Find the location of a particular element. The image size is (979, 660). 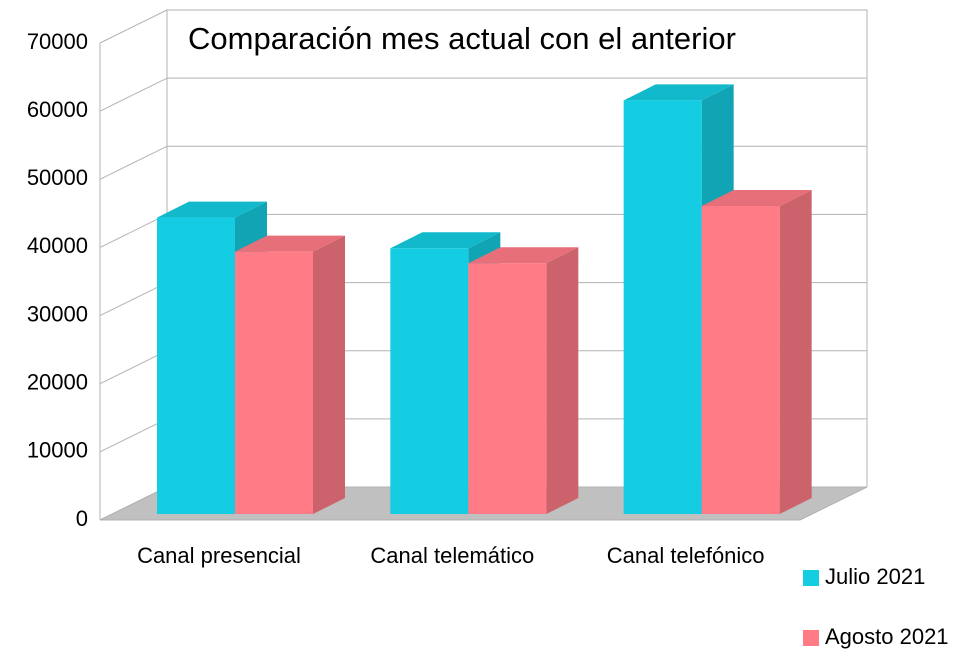

y-tick-label: 50000 is located at coordinates (57, 177).